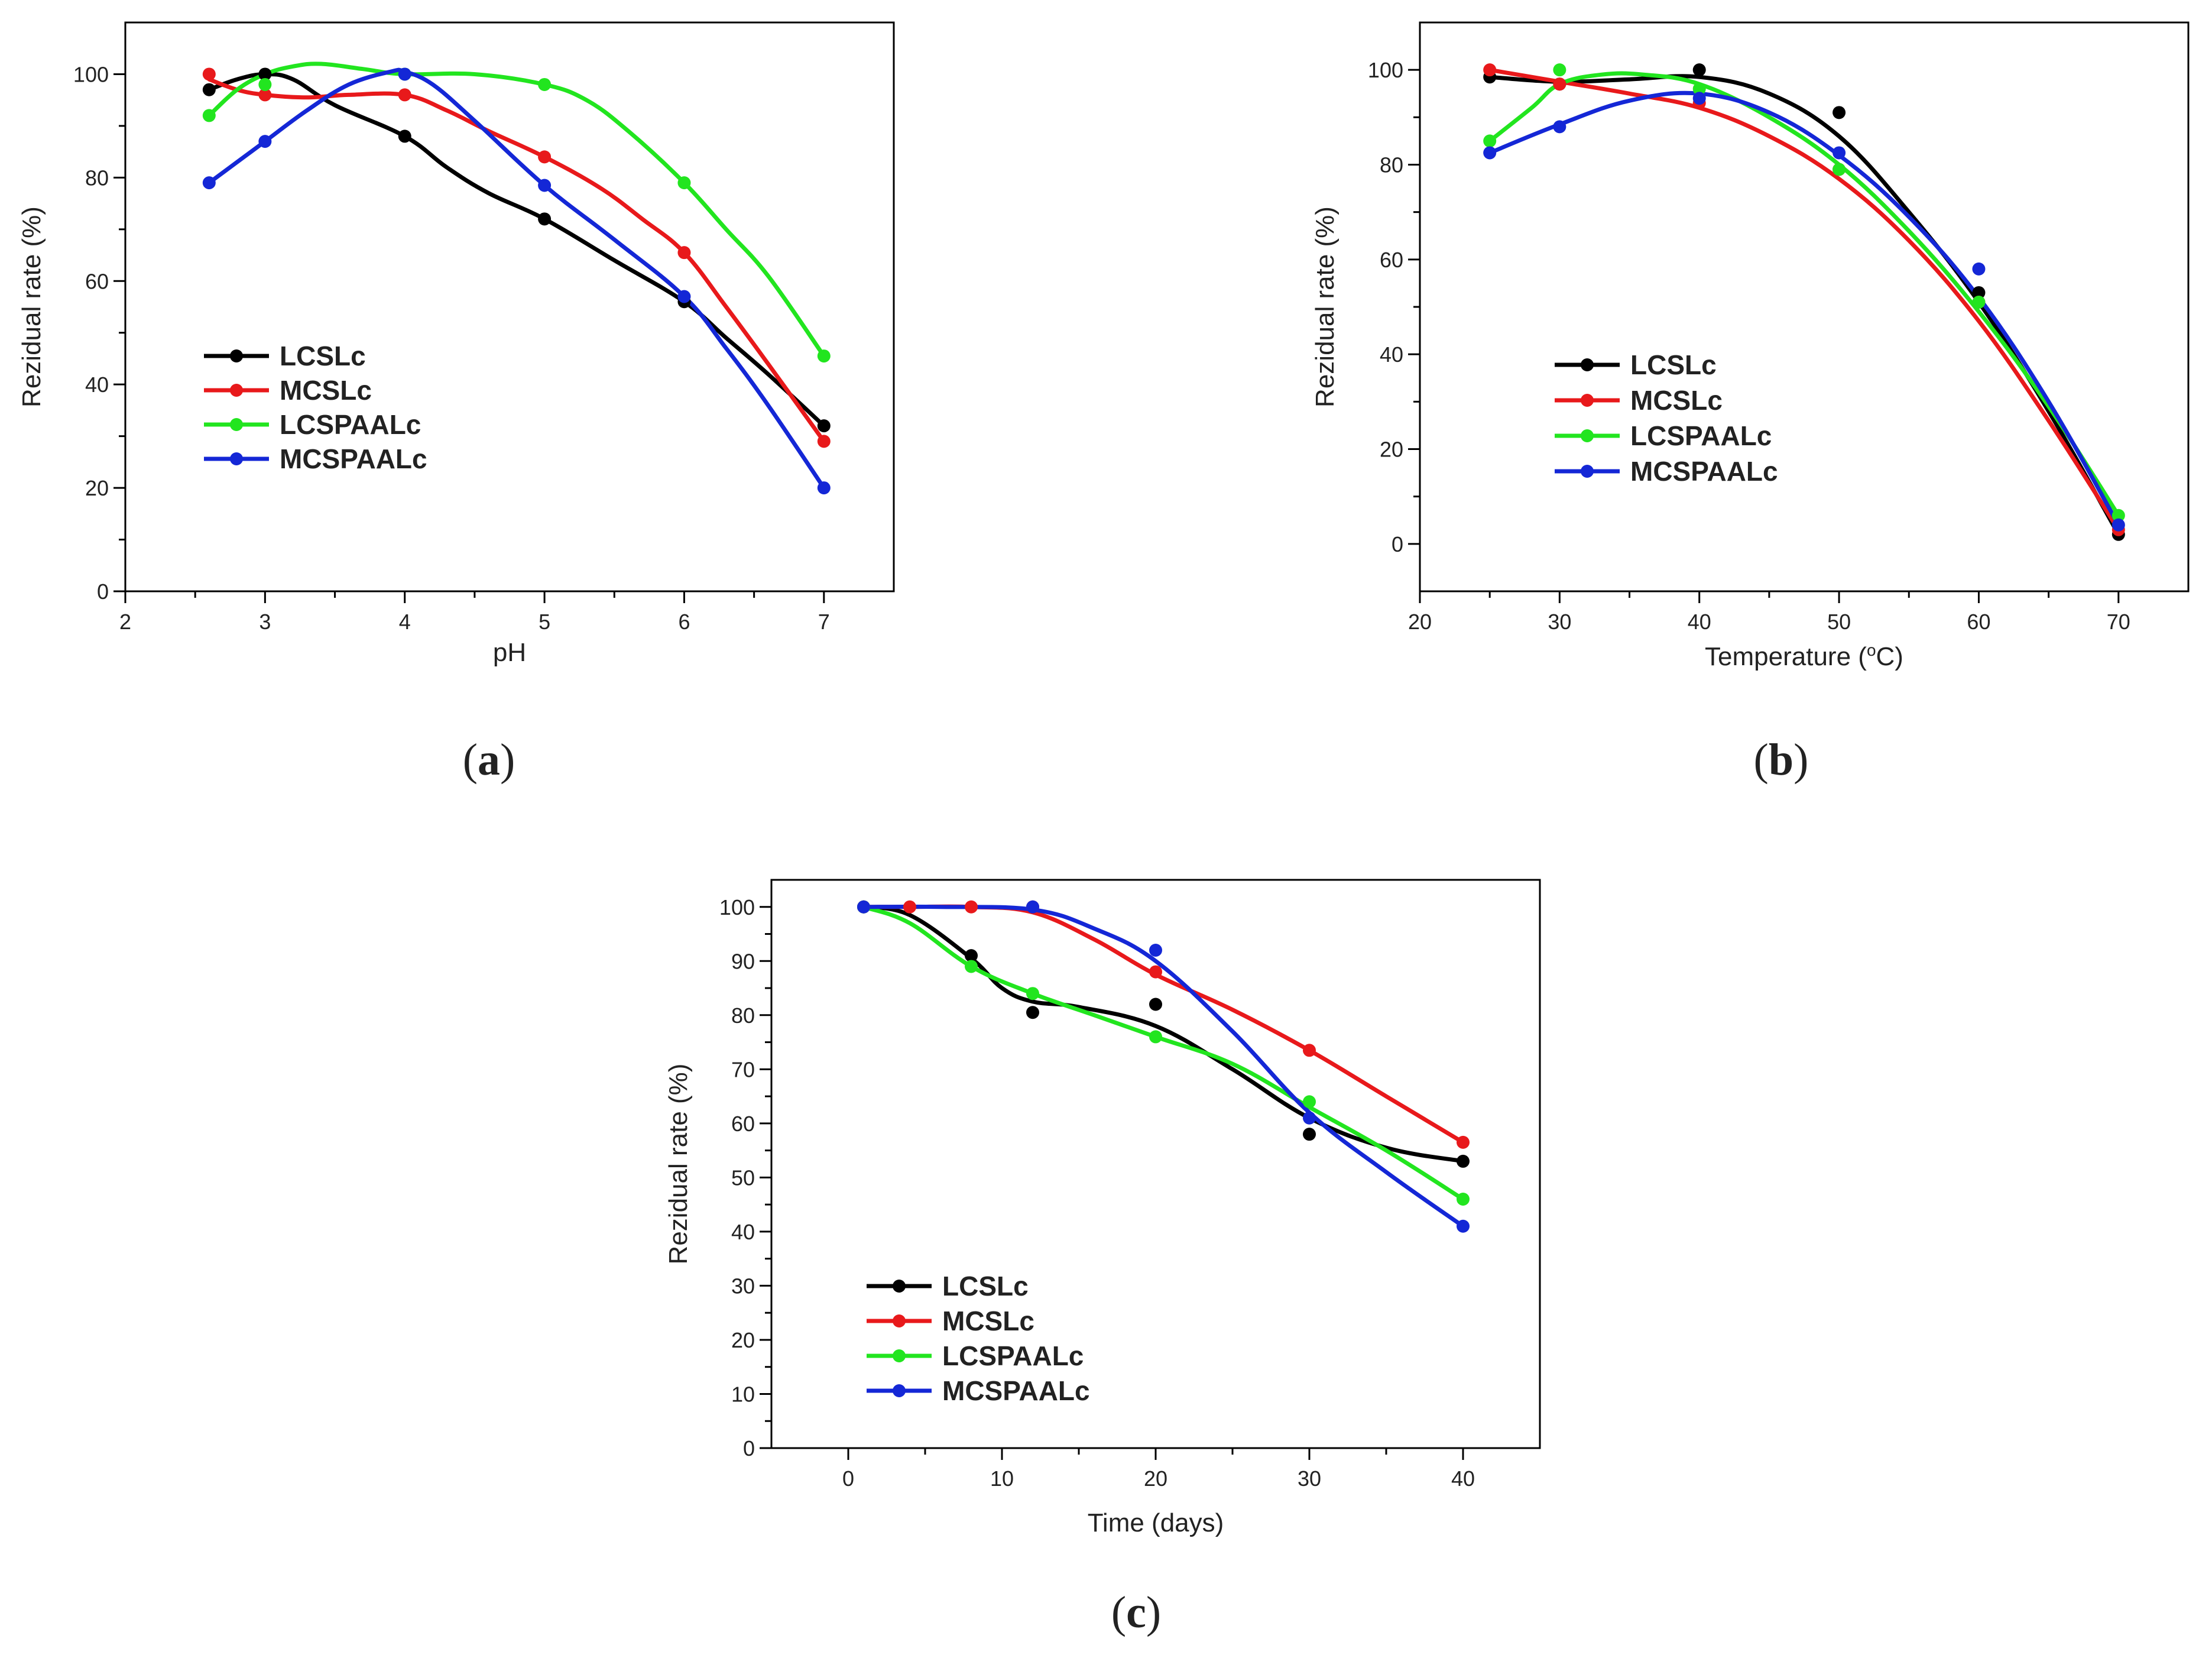 The height and width of the screenshot is (1658, 2212). I want to click on legend-label-MCSPAALc: MCSPAALc, so click(1016, 1390).